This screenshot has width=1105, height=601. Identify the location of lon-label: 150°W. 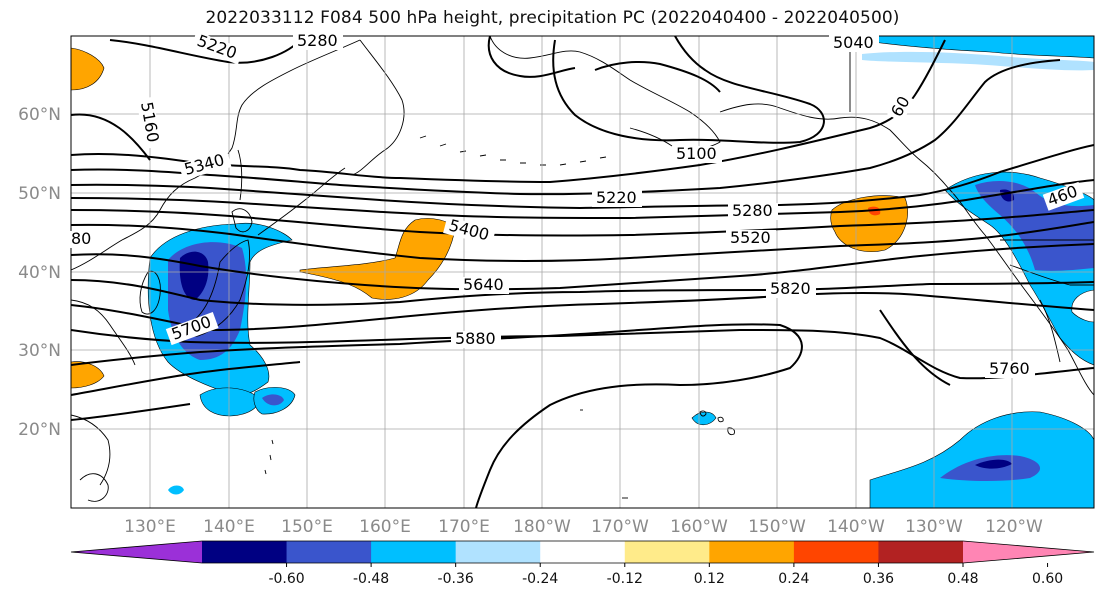
(777, 527).